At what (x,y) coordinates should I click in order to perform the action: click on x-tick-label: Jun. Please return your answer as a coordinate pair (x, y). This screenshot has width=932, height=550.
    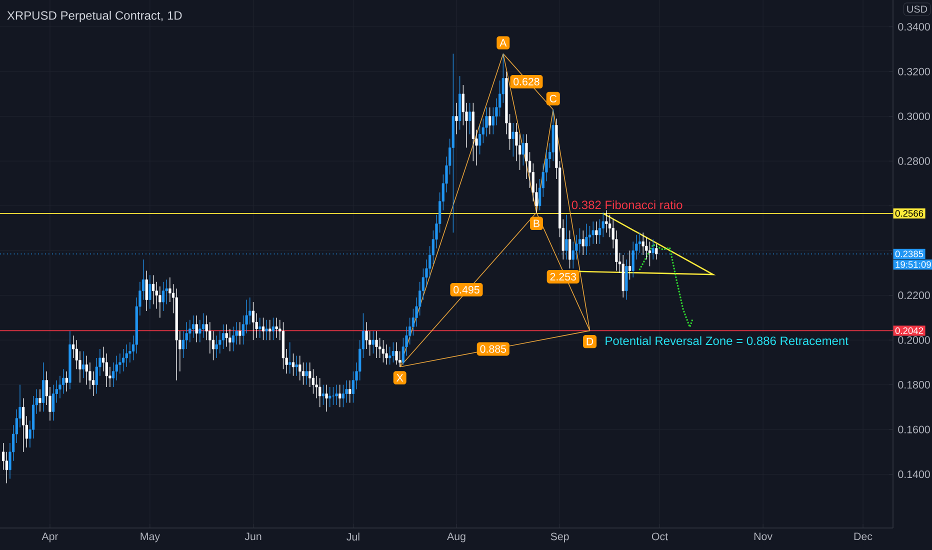
    Looking at the image, I should click on (253, 536).